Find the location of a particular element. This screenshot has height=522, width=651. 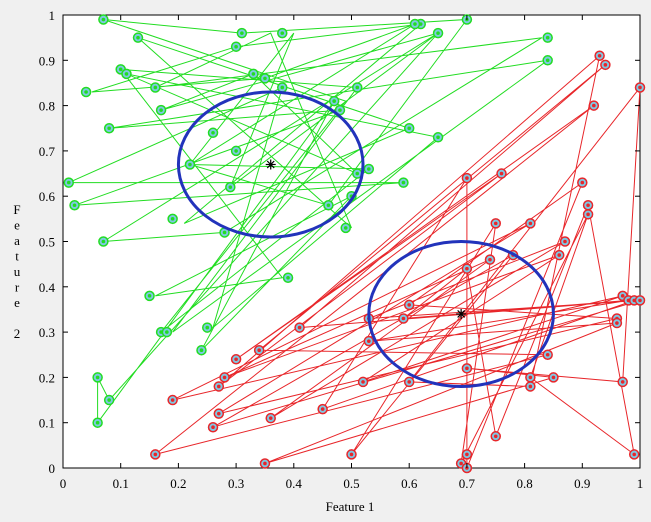

x-tick-label: 0.1 is located at coordinates (121, 483).